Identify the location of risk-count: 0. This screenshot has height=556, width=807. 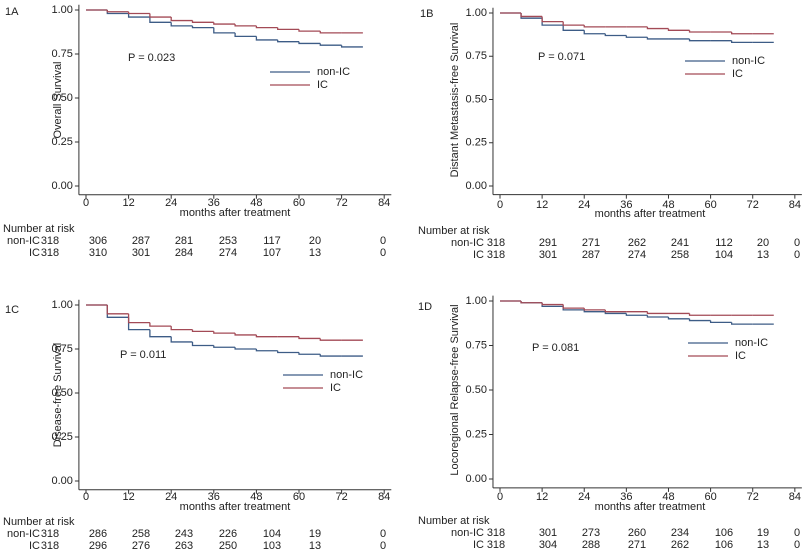
(797, 243).